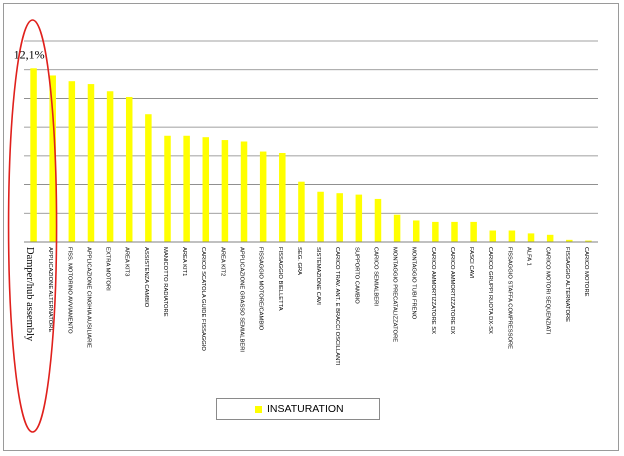  What do you see at coordinates (356, 275) in the screenshot?
I see `tick-label: SUPPORTO CAMBIO` at bounding box center [356, 275].